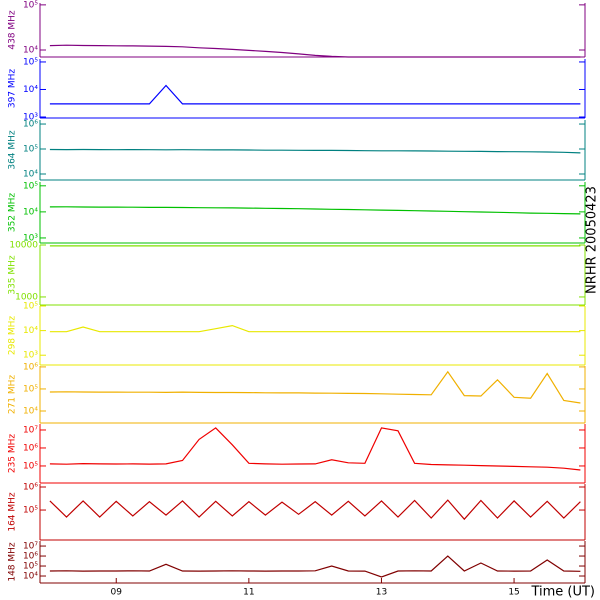  What do you see at coordinates (13, 562) in the screenshot?
I see `y-axis-label: 148 MHz` at bounding box center [13, 562].